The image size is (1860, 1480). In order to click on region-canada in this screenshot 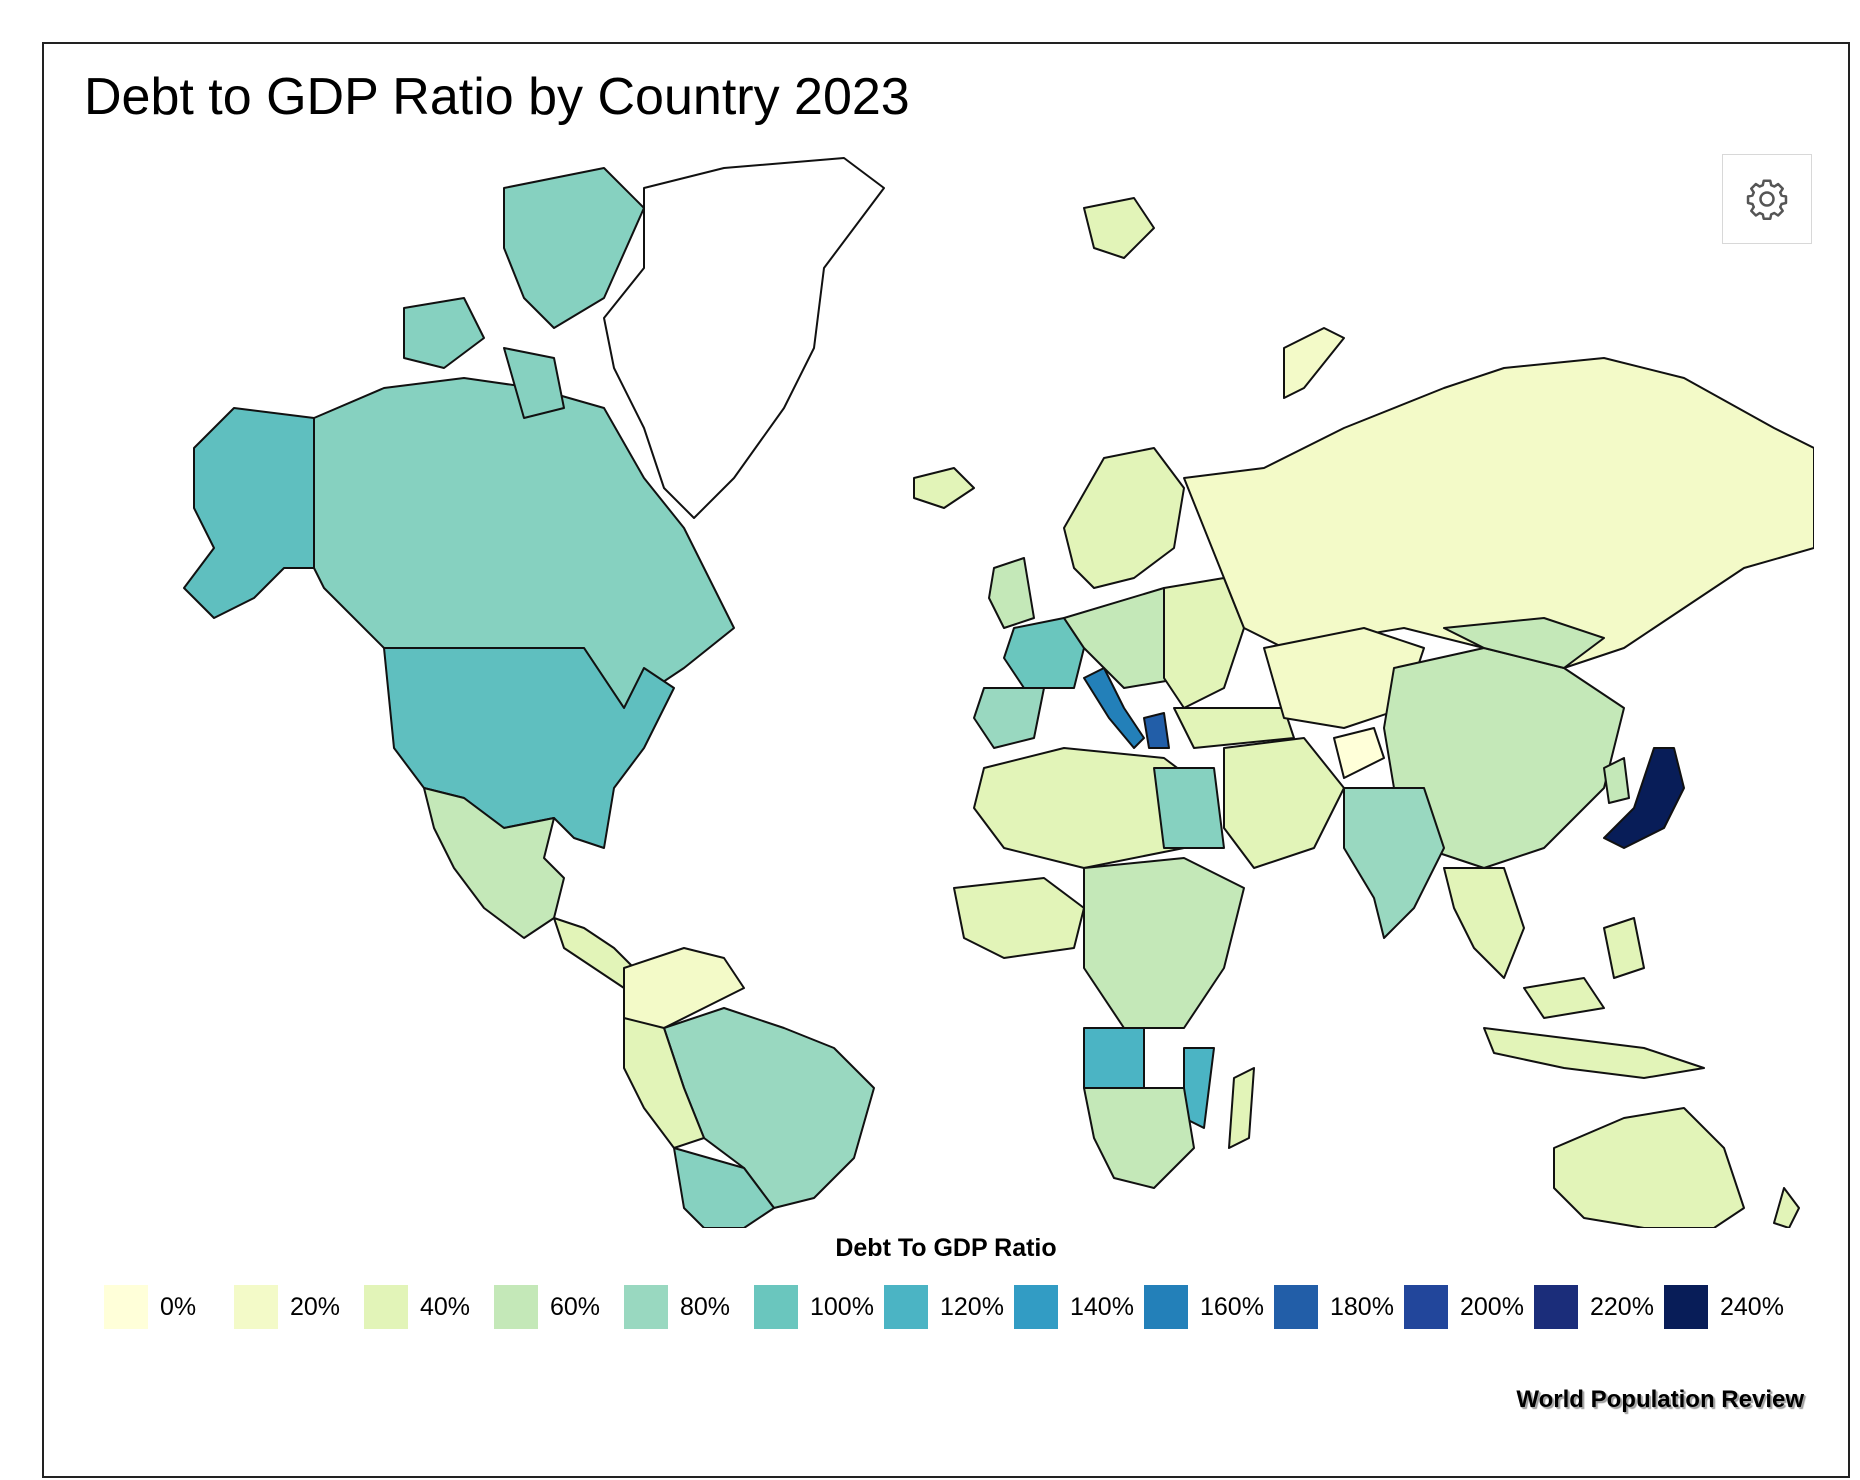, I will do `click(524, 543)`.